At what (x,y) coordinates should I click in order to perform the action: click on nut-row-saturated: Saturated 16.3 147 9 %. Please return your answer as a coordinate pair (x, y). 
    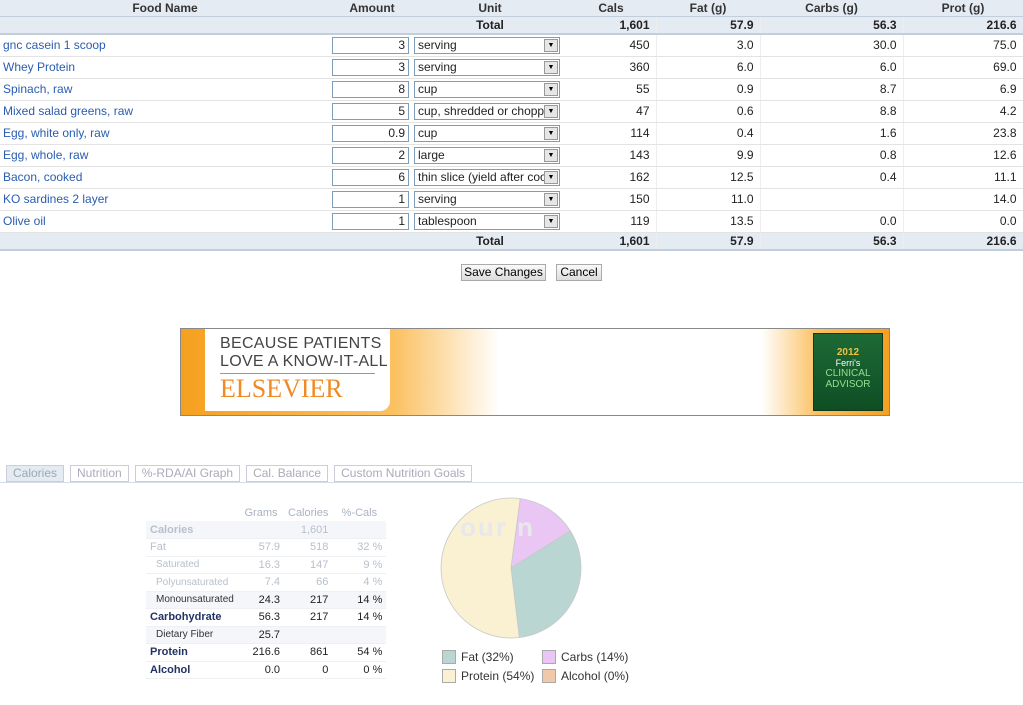
    Looking at the image, I should click on (266, 565).